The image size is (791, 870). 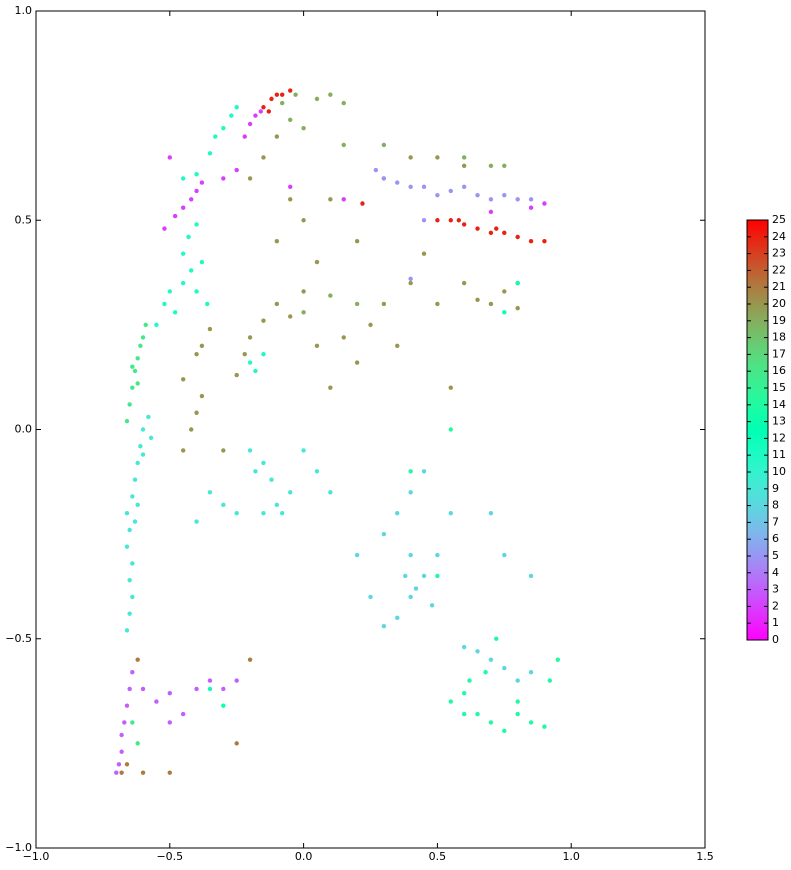 What do you see at coordinates (779, 353) in the screenshot?
I see `colorbar-tick-label: 17` at bounding box center [779, 353].